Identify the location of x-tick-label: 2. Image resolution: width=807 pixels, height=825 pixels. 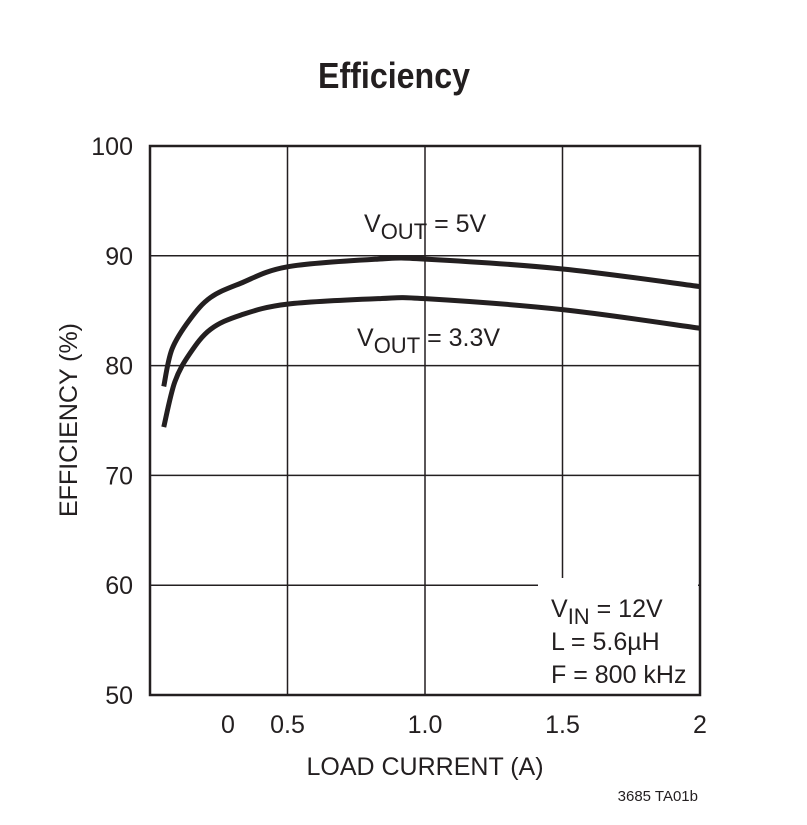
(700, 725).